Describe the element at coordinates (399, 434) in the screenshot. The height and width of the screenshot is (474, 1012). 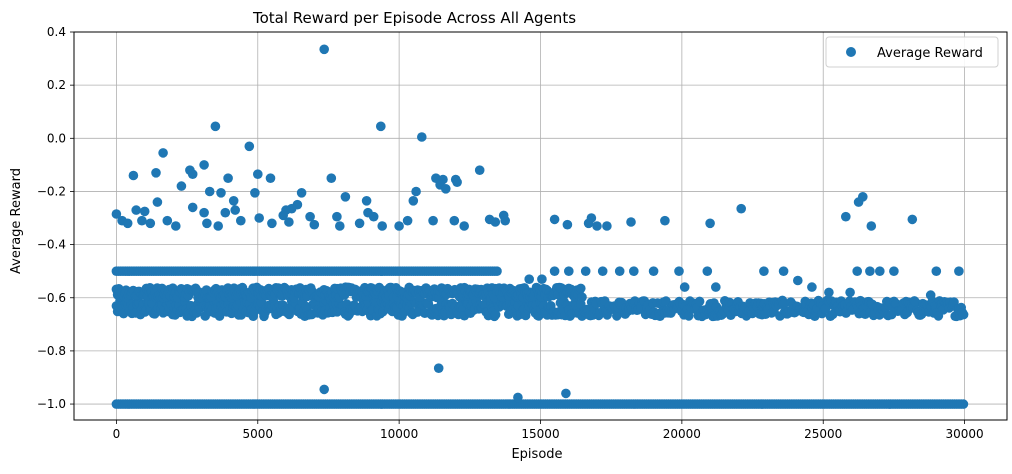
I see `x-tick-label: 10000` at that location.